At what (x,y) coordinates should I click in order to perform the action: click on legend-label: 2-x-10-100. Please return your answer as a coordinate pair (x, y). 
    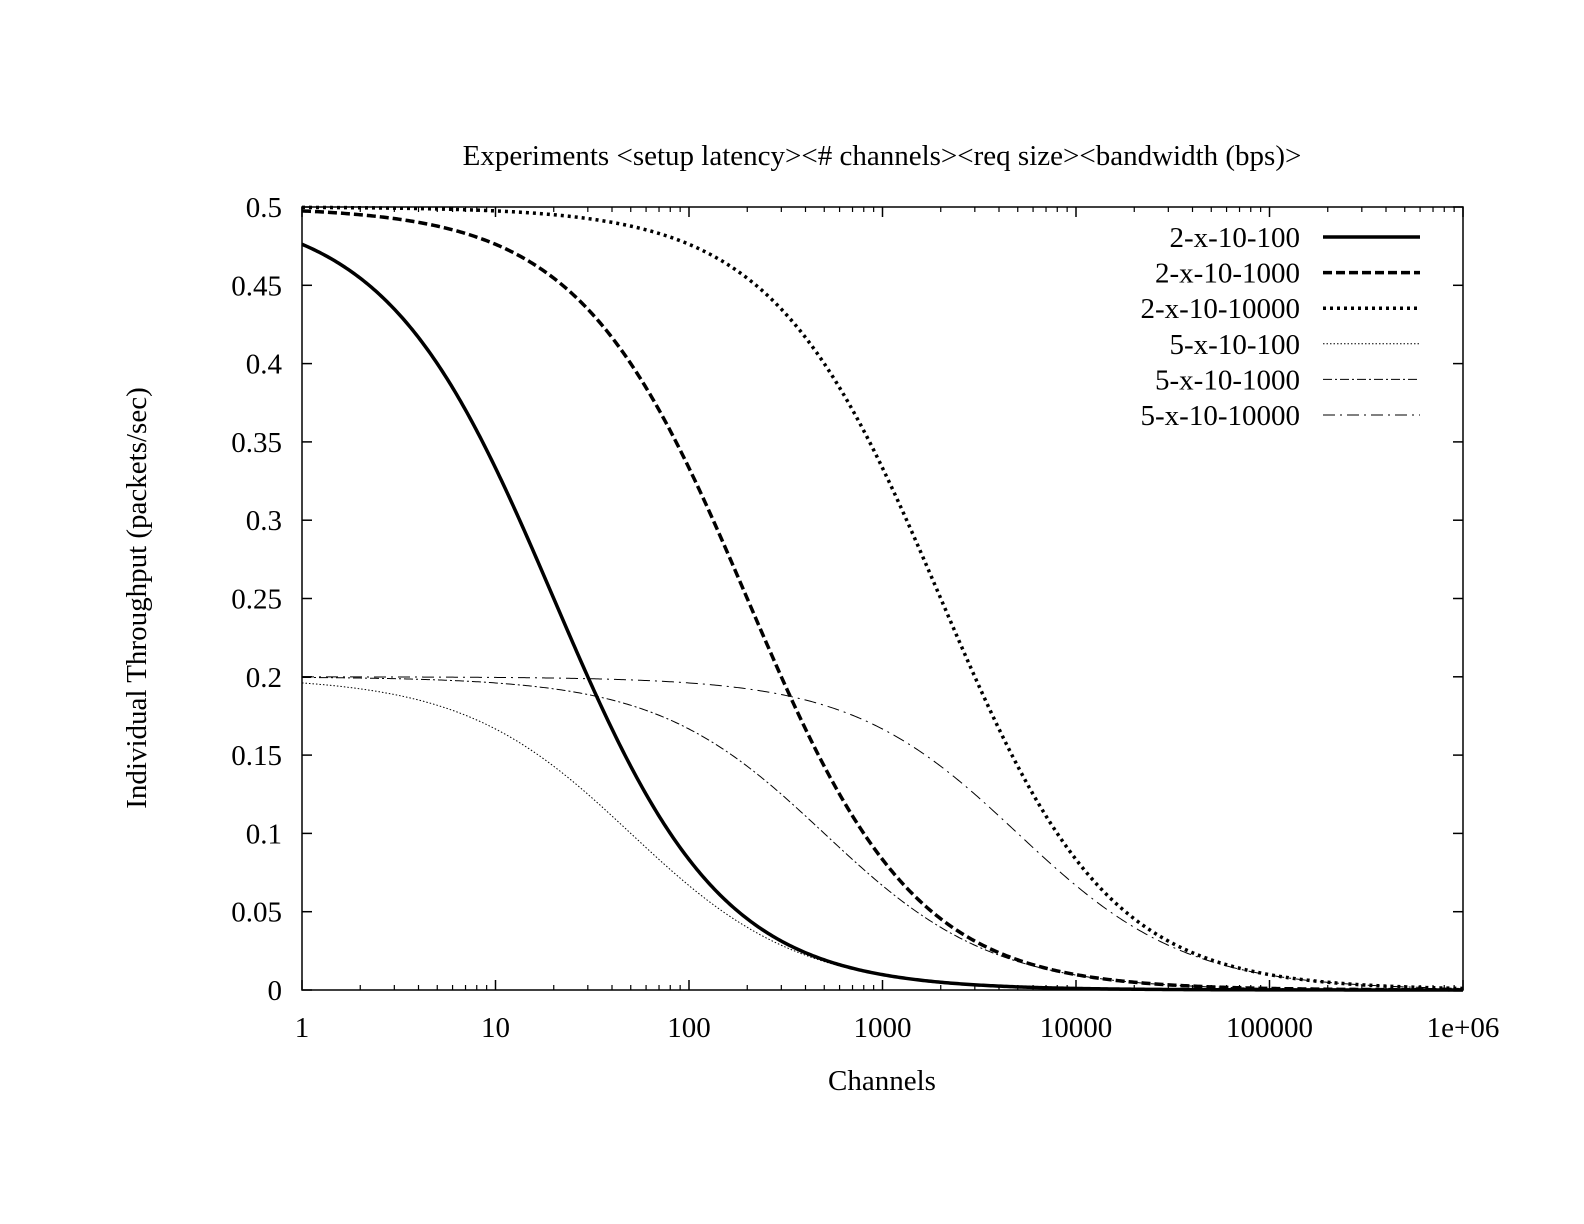
    Looking at the image, I should click on (1235, 238).